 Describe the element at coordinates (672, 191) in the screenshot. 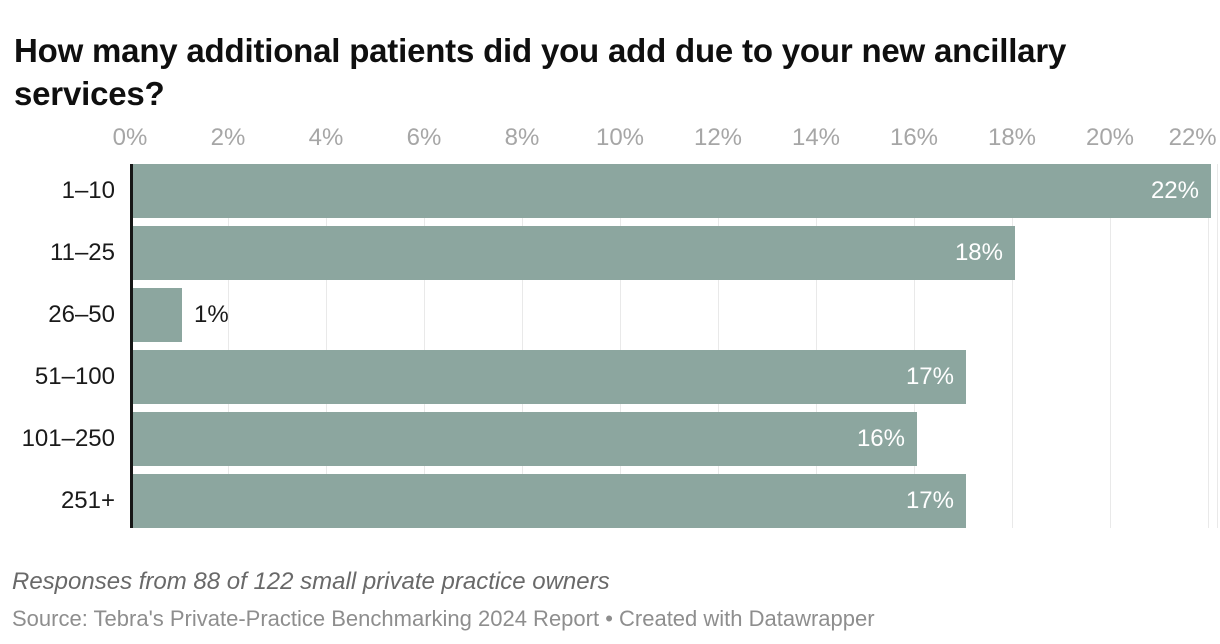

I see `bar: 22%` at that location.